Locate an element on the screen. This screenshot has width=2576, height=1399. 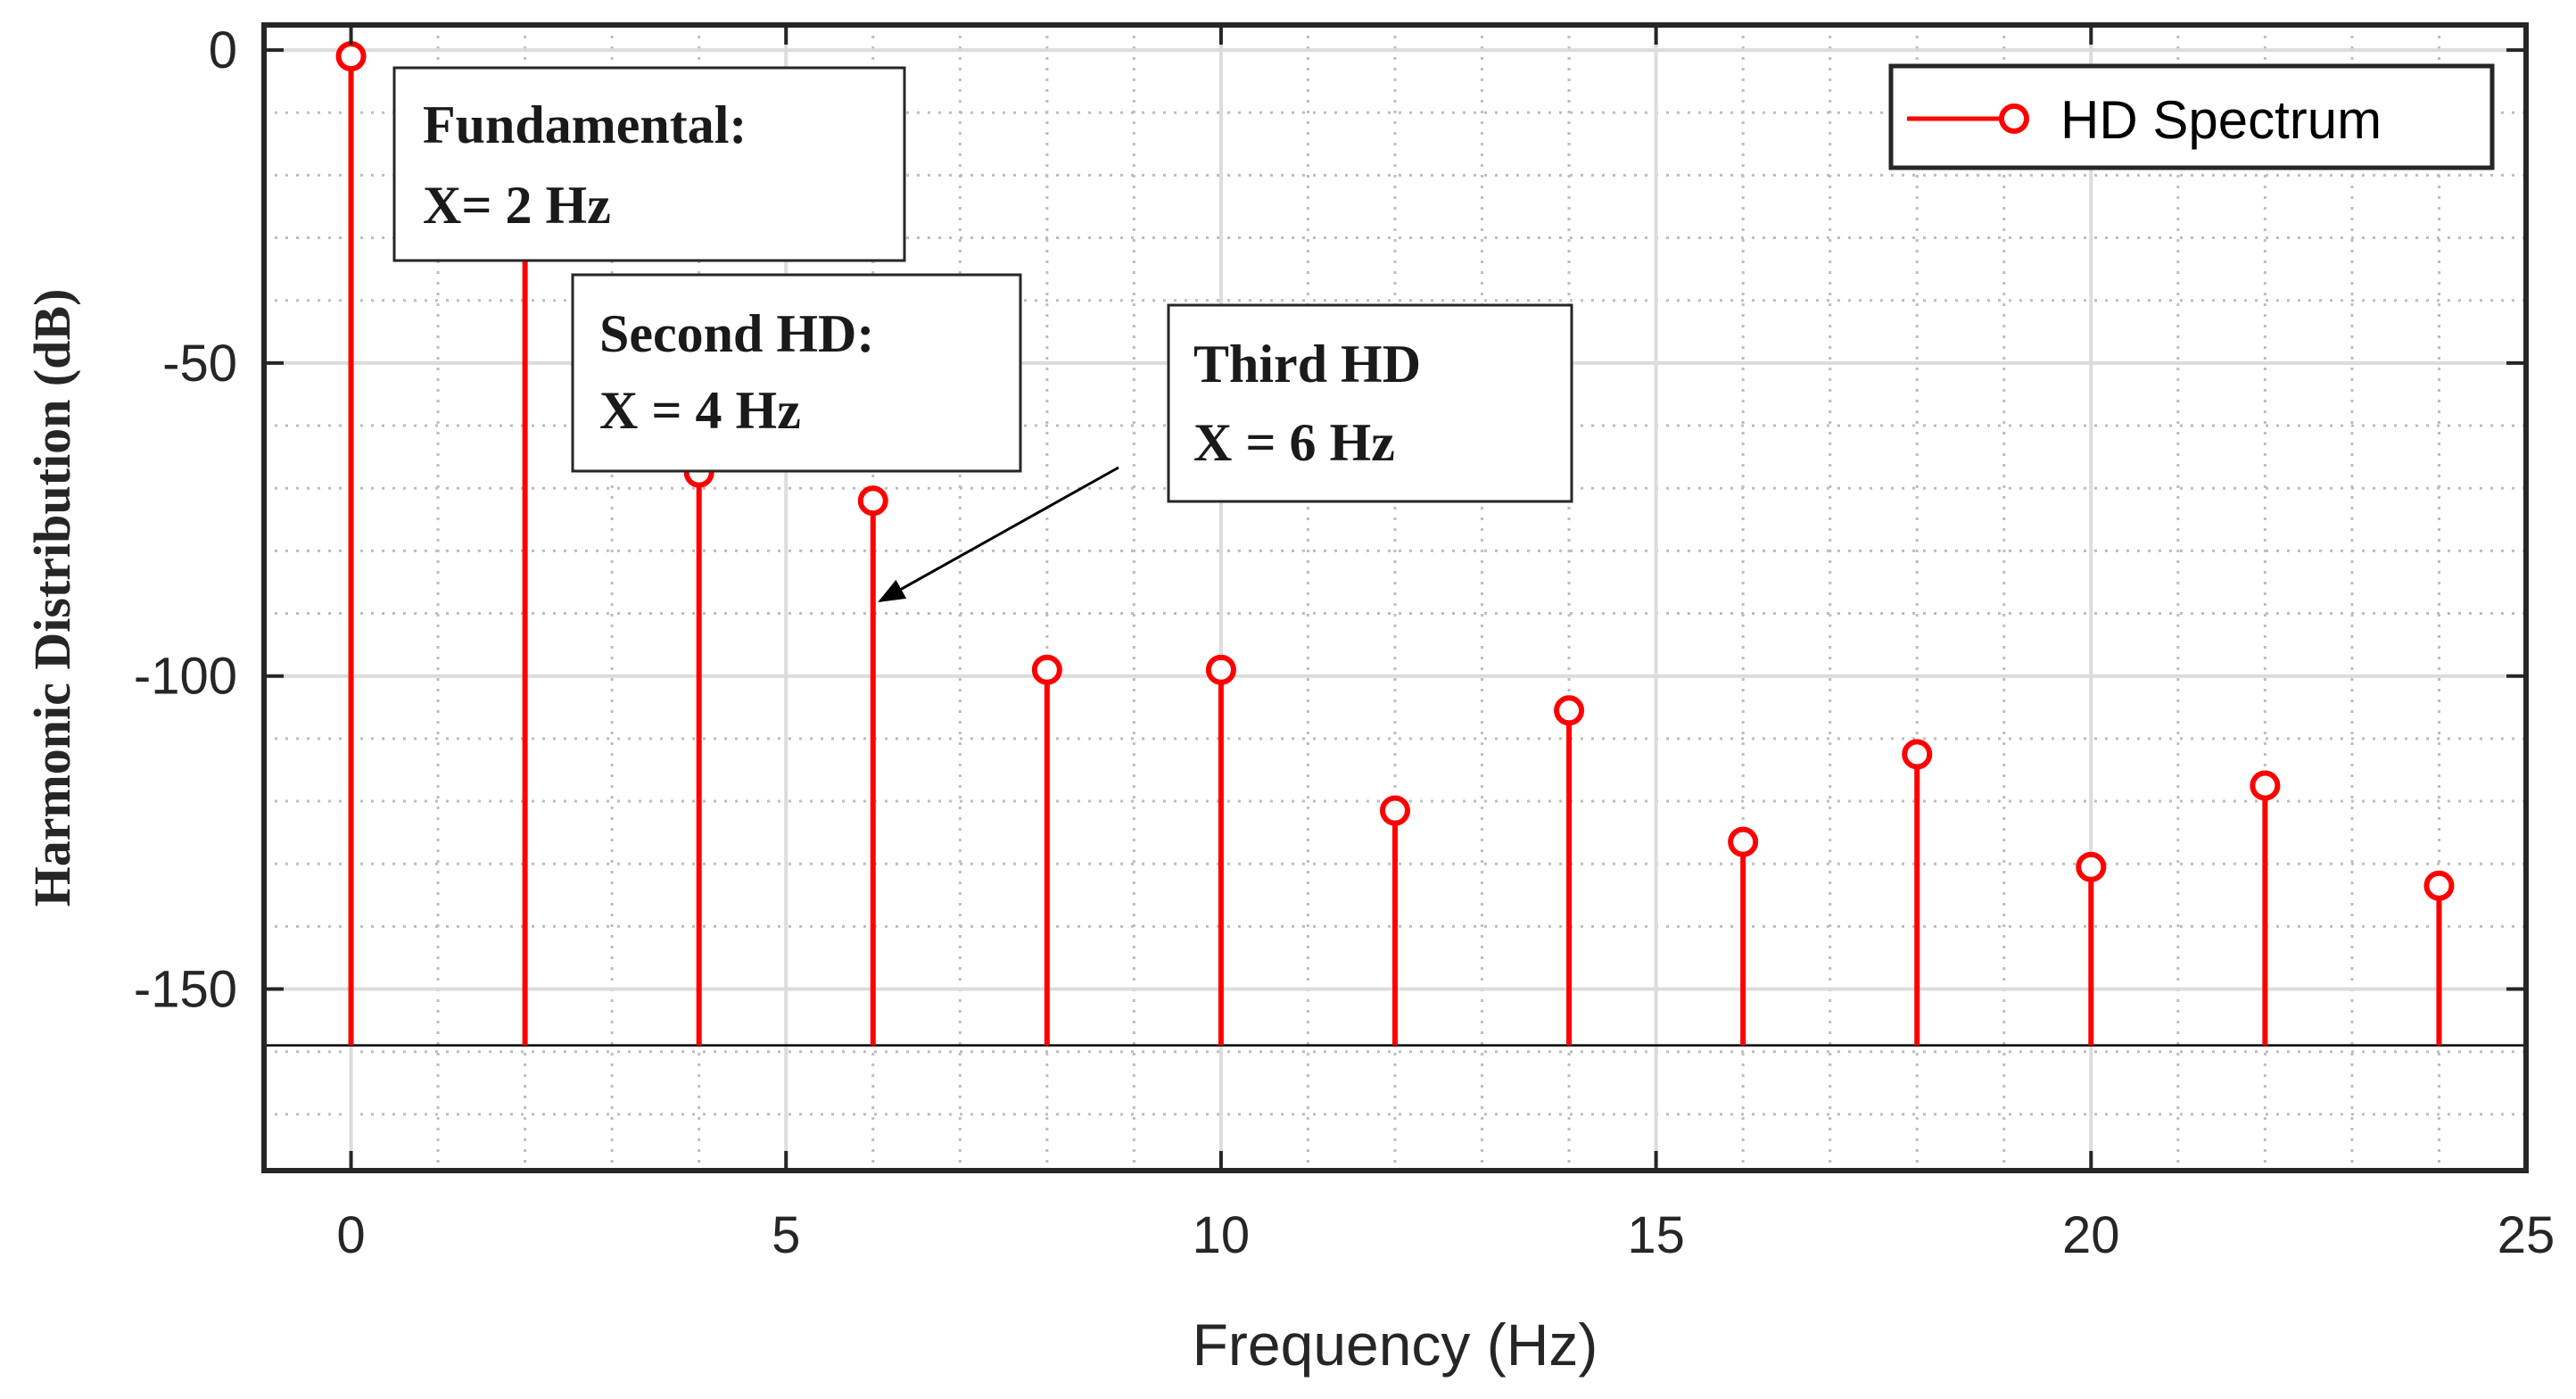
annotation-second-hd: Second HD: X = 4 Hz is located at coordinates (796, 373).